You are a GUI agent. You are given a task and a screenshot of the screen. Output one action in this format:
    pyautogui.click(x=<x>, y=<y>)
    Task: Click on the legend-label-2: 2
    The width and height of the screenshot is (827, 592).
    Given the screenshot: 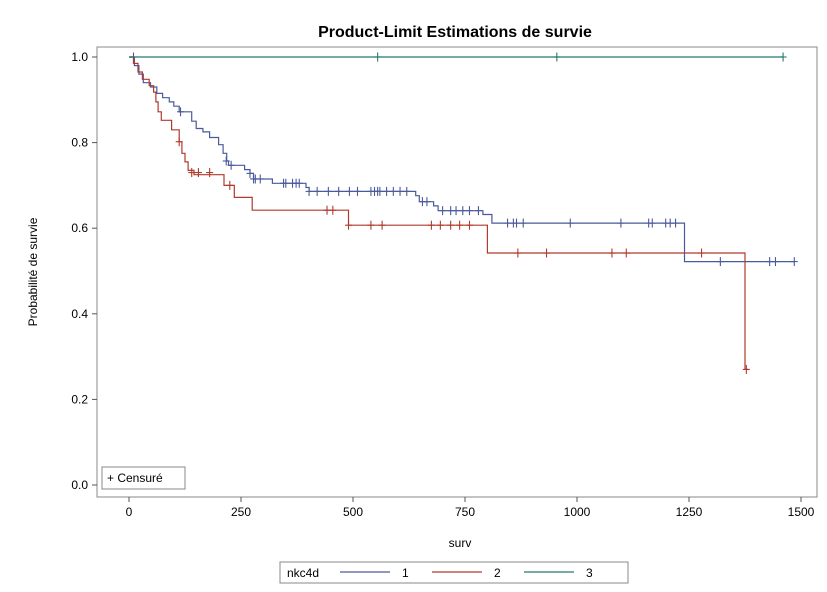 What is the action you would take?
    pyautogui.click(x=497, y=573)
    